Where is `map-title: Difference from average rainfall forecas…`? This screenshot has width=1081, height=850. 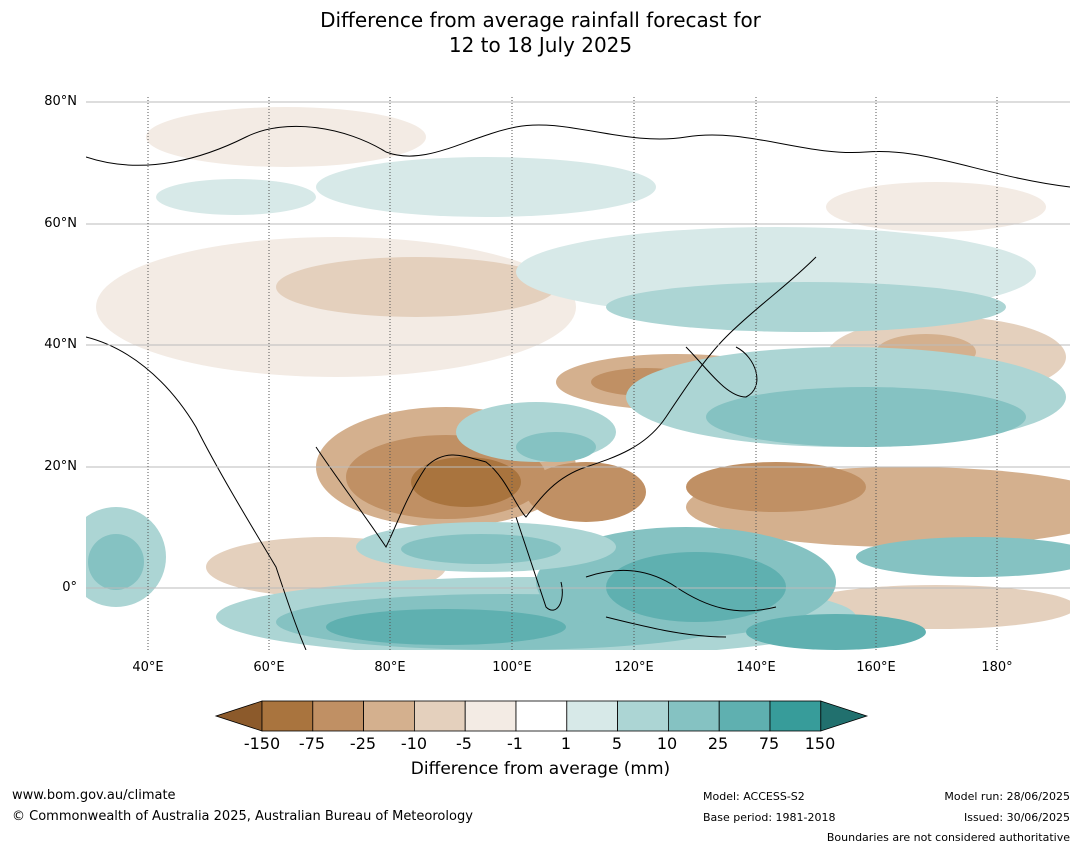
map-title: Difference from average rainfall forecas… is located at coordinates (540, 33).